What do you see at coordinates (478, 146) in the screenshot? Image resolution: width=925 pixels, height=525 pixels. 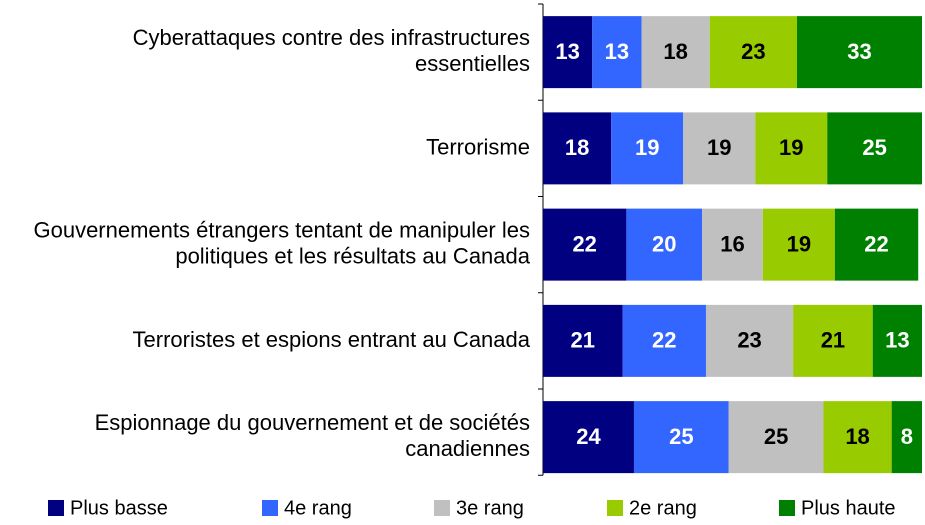 I see `category-label: Terrorisme` at bounding box center [478, 146].